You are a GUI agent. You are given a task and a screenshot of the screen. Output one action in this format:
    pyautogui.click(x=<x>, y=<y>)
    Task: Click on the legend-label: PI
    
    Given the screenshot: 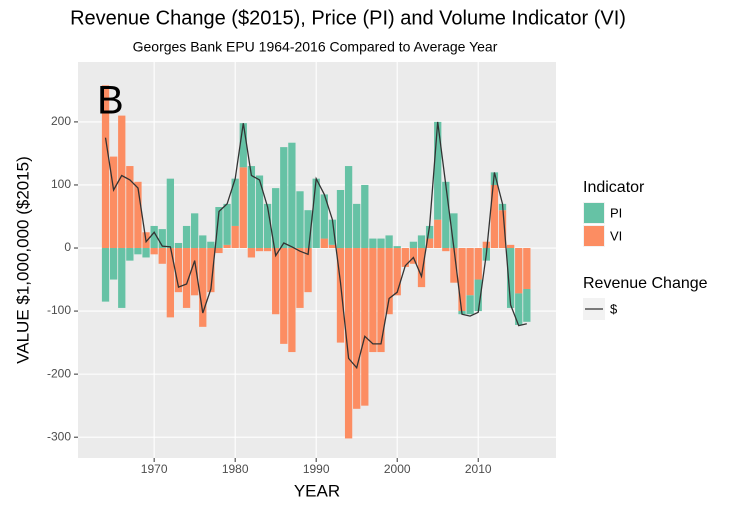 What is the action you would take?
    pyautogui.click(x=616, y=212)
    